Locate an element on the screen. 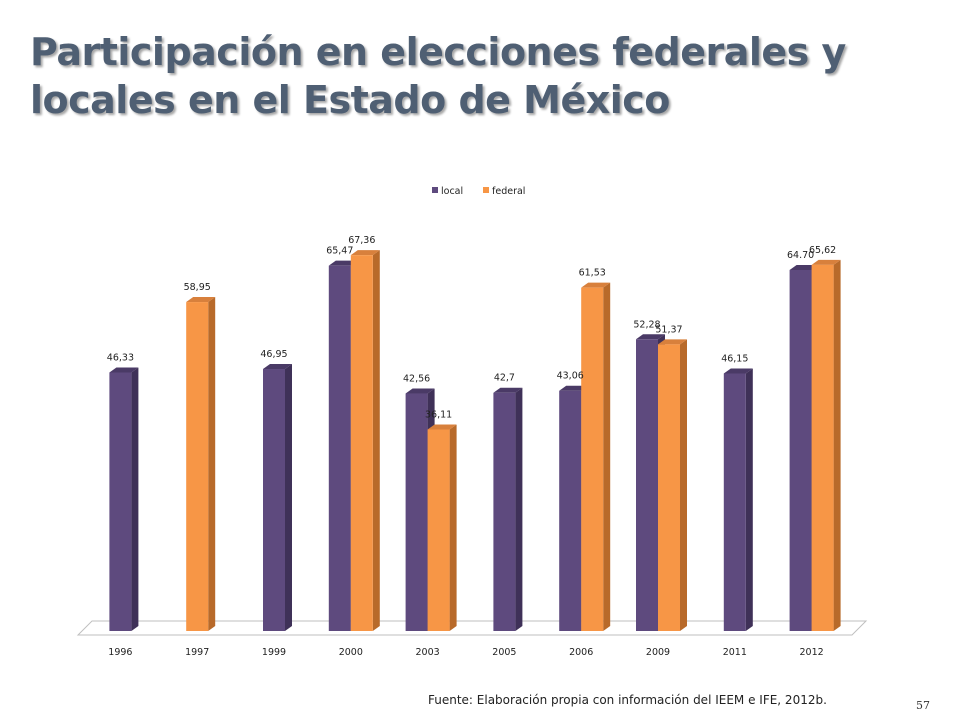 The width and height of the screenshot is (960, 720). data-label-local-1996: 46,33 is located at coordinates (120, 357).